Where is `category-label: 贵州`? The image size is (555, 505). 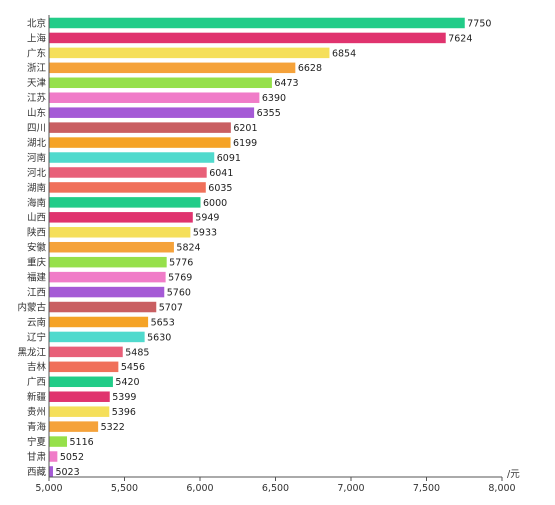 category-label: 贵州 is located at coordinates (36, 412).